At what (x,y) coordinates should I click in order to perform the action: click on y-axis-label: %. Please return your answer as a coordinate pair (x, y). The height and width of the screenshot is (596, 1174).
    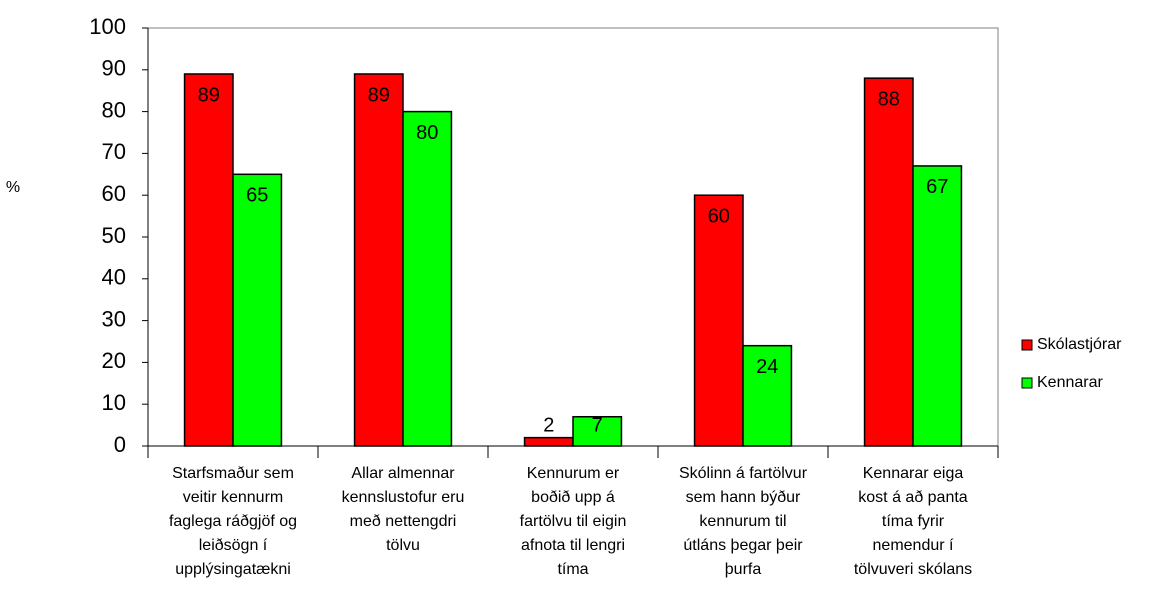
    Looking at the image, I should click on (13, 187).